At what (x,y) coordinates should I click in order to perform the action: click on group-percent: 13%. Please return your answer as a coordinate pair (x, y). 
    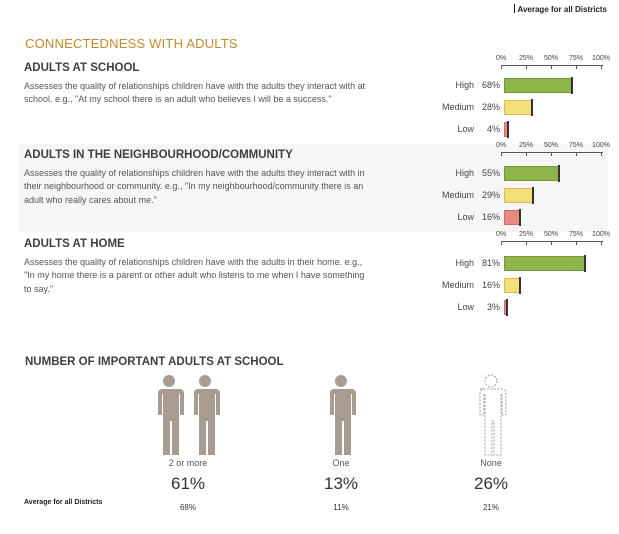
    Looking at the image, I should click on (341, 483).